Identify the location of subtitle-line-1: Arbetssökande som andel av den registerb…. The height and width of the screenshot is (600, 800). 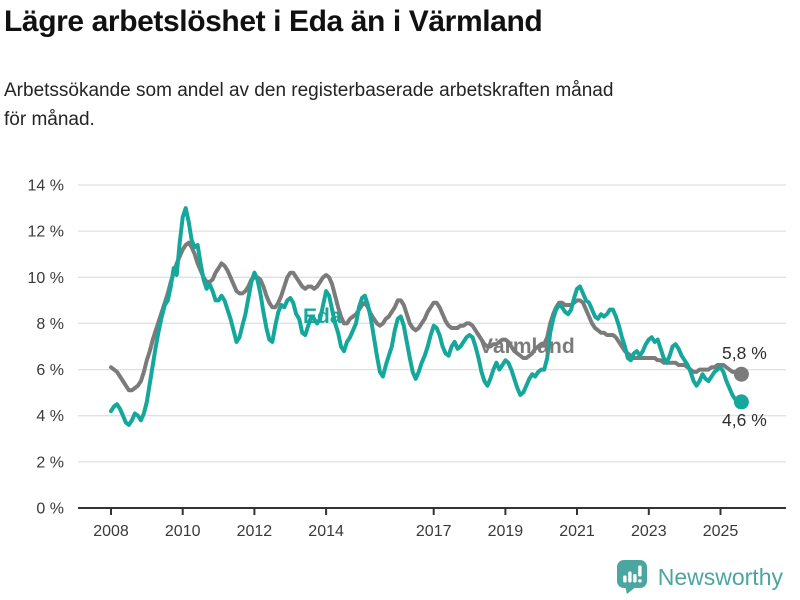
(309, 90).